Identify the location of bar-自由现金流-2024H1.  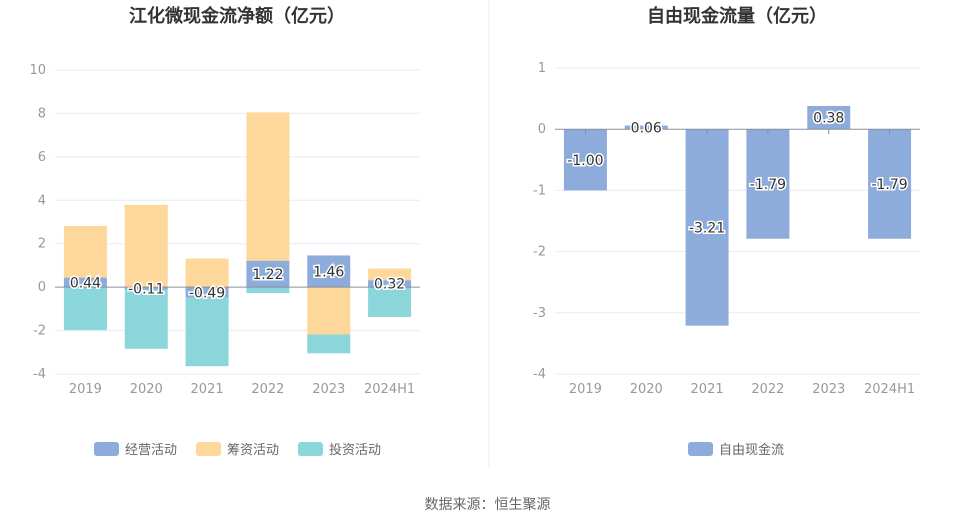
(890, 184).